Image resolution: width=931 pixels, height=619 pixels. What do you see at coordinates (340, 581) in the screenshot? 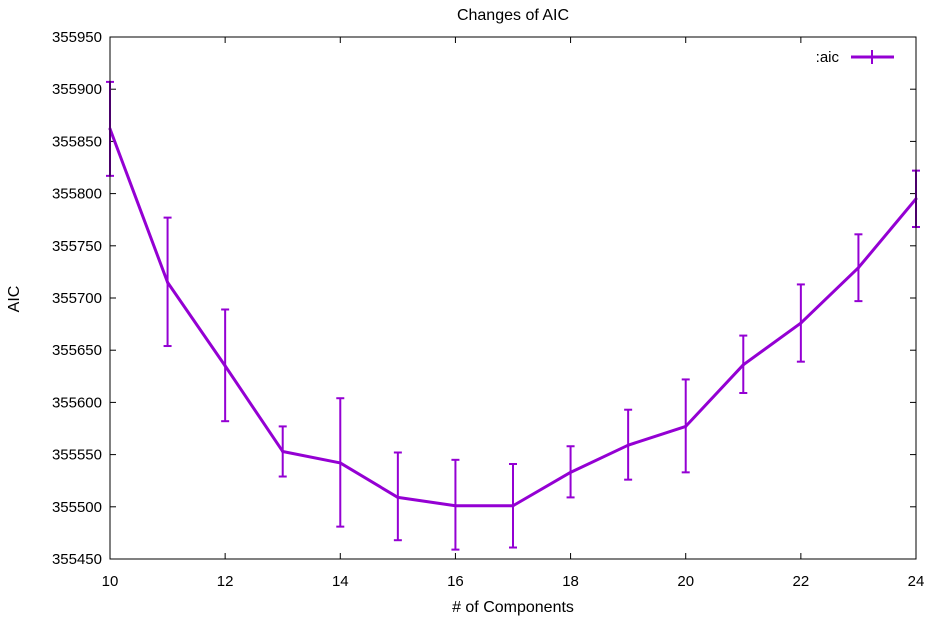
I see `x-tick-label: 14` at bounding box center [340, 581].